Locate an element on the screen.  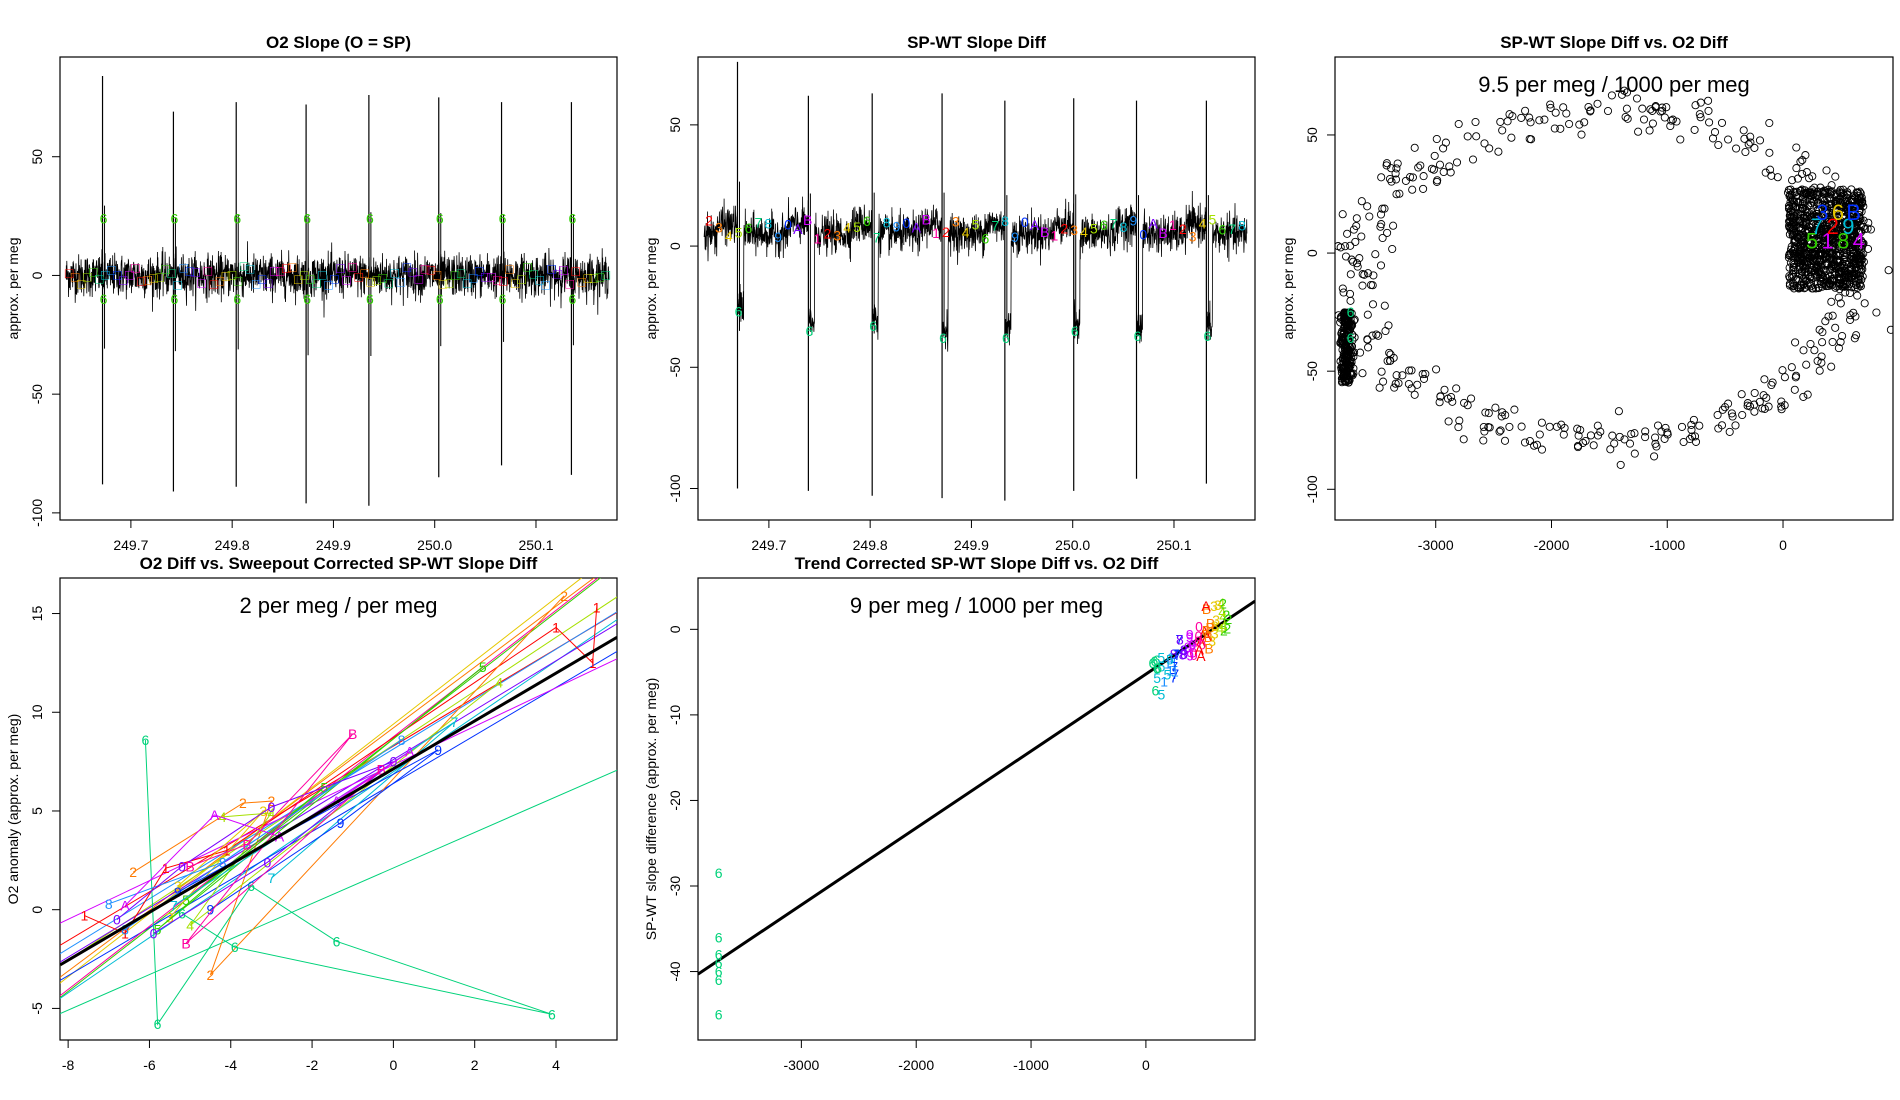
plot-frame is located at coordinates (976, 288).